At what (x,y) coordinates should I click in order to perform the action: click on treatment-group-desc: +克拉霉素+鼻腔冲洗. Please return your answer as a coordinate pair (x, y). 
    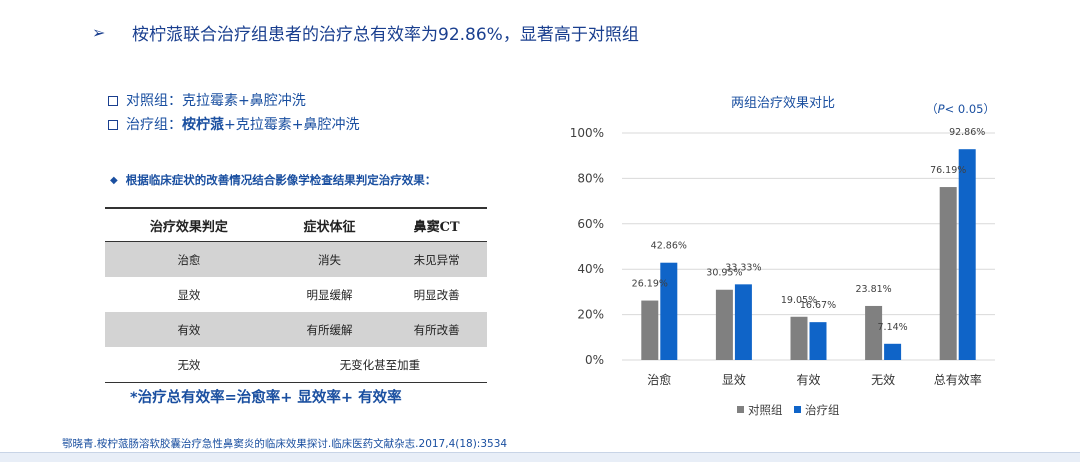
    Looking at the image, I should click on (292, 125).